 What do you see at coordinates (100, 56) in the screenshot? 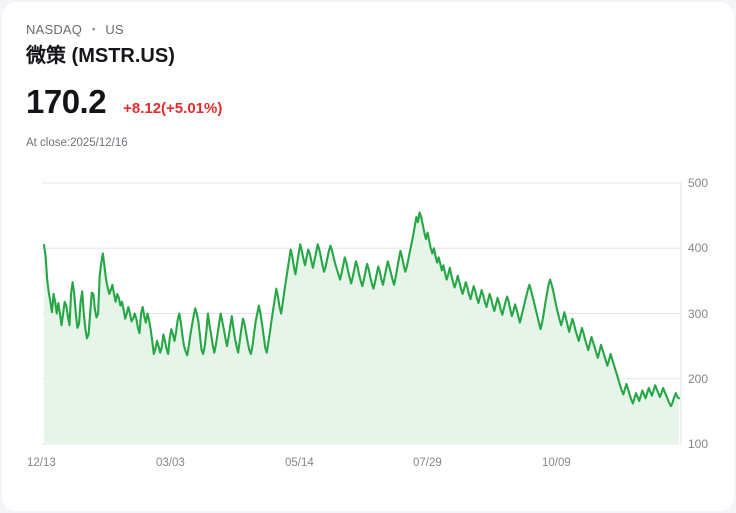
I see `page-title: 微策 (MSTR.US)` at bounding box center [100, 56].